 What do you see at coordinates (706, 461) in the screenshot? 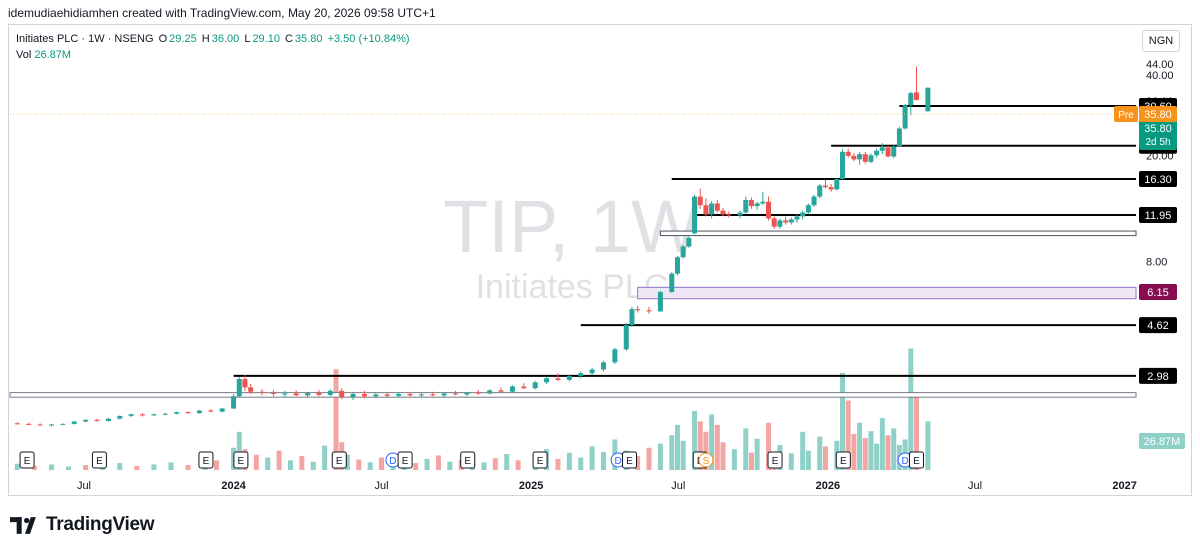
I see `event-label: S` at bounding box center [706, 461].